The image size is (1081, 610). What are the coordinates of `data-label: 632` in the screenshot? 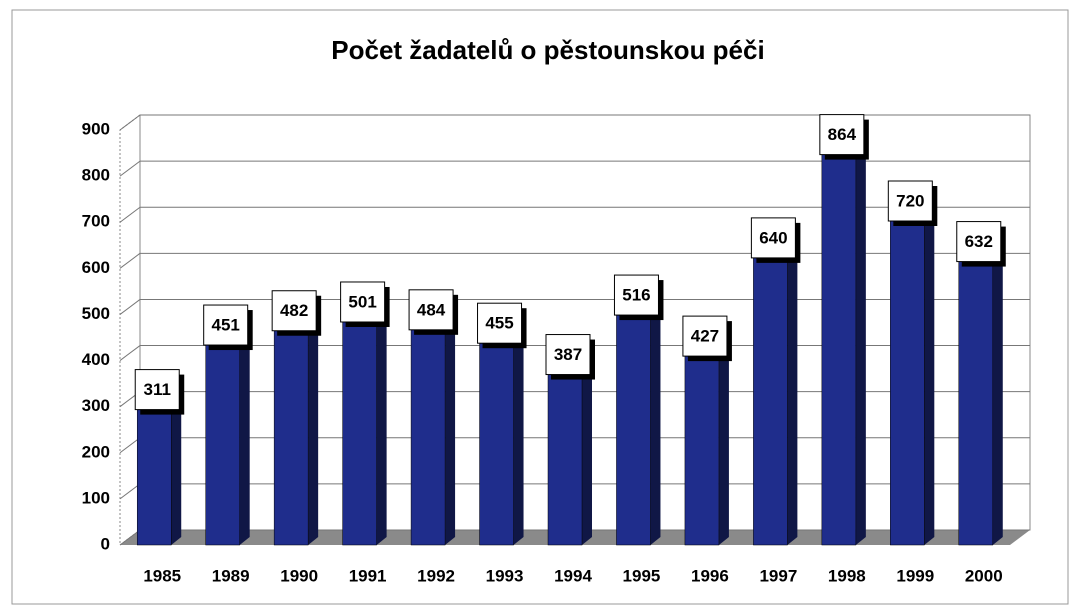 It's located at (979, 241).